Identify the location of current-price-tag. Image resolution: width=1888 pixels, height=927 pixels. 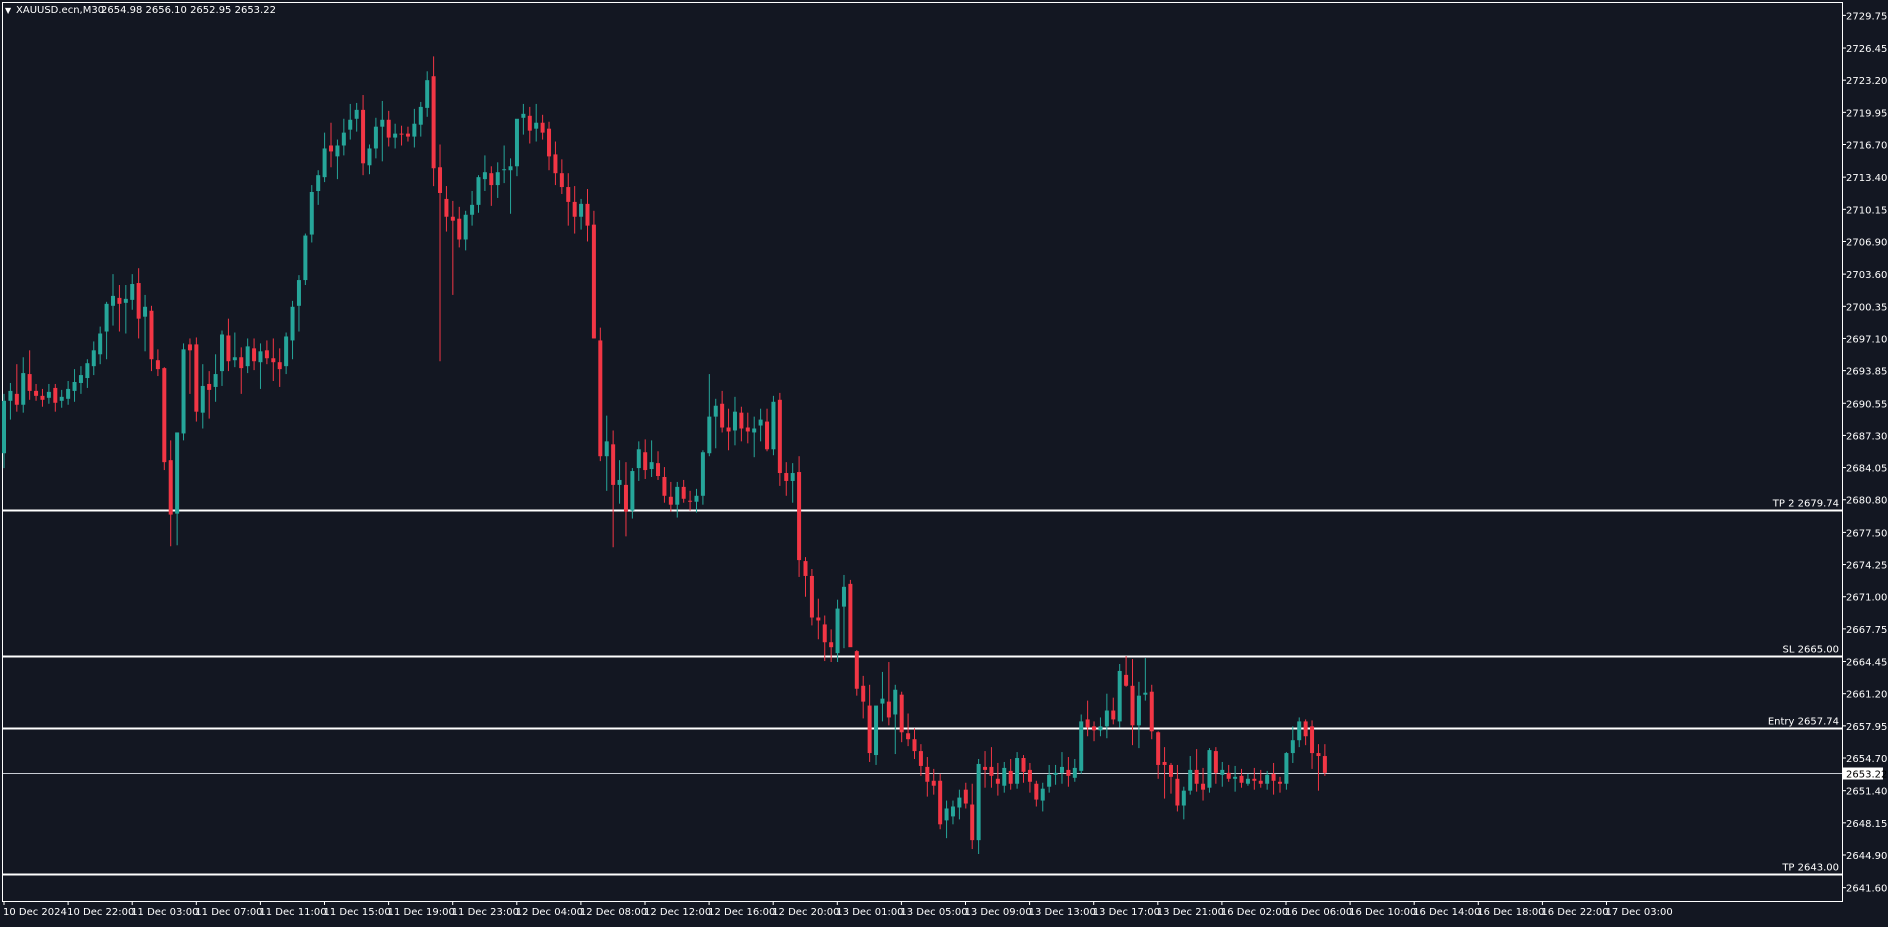
(1863, 773).